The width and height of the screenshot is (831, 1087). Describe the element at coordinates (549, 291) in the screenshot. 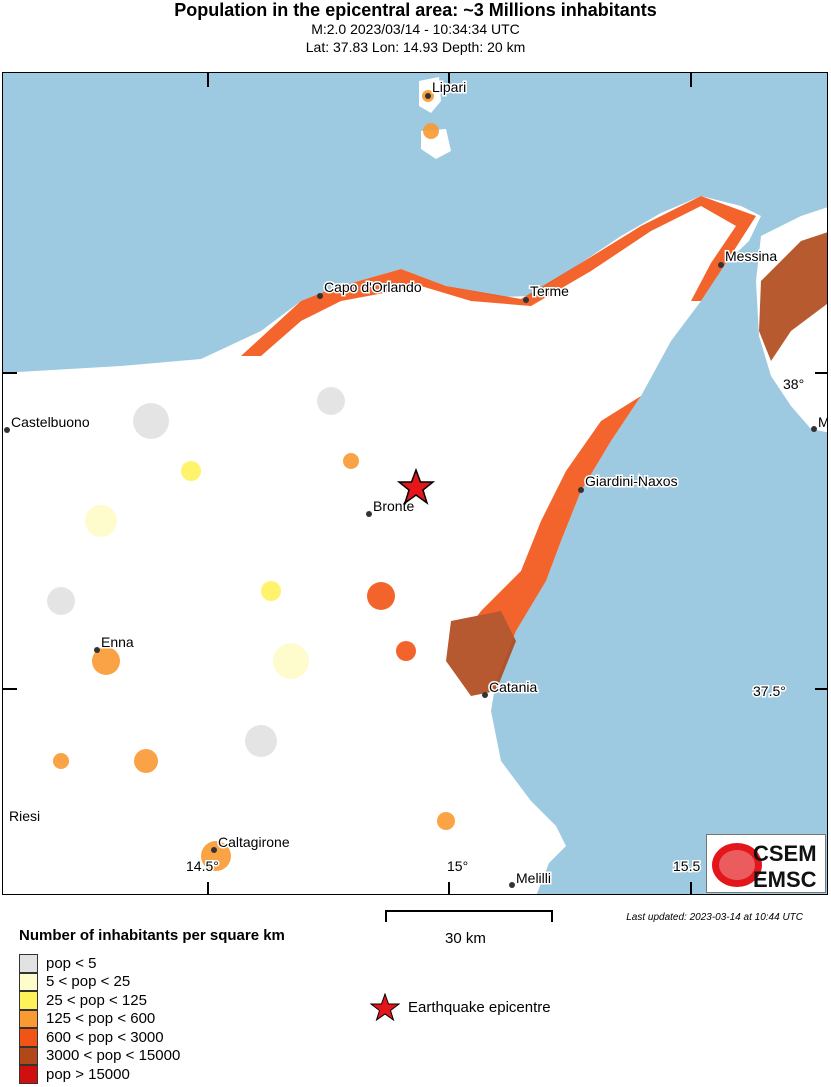

I see `city-label: Terme` at that location.